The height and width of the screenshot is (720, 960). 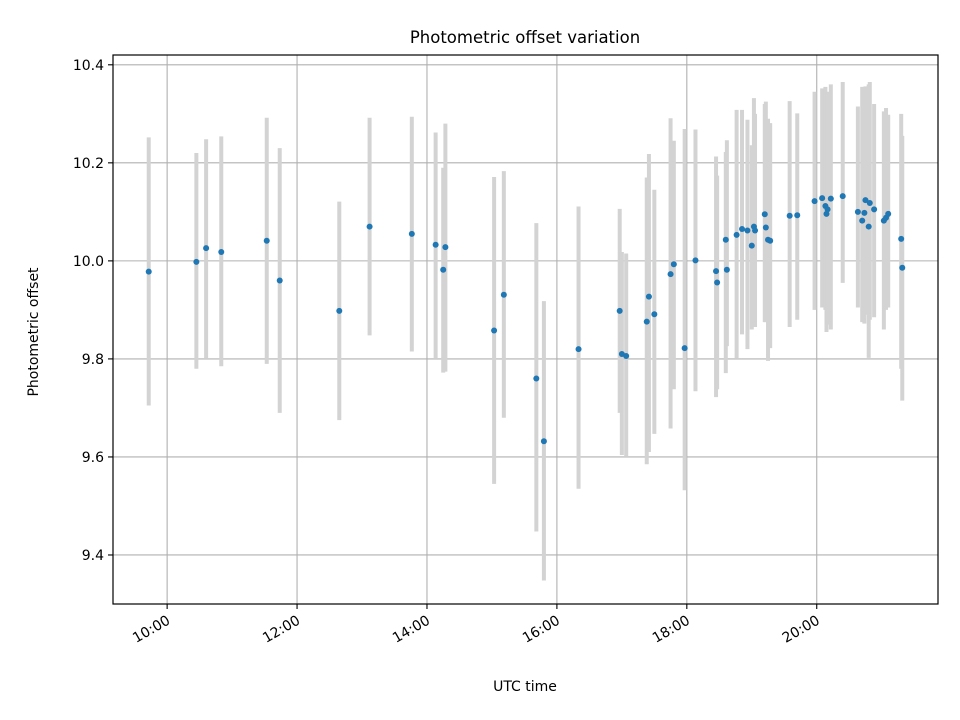 What do you see at coordinates (34, 332) in the screenshot?
I see `y-axis-label: Photometric offset` at bounding box center [34, 332].